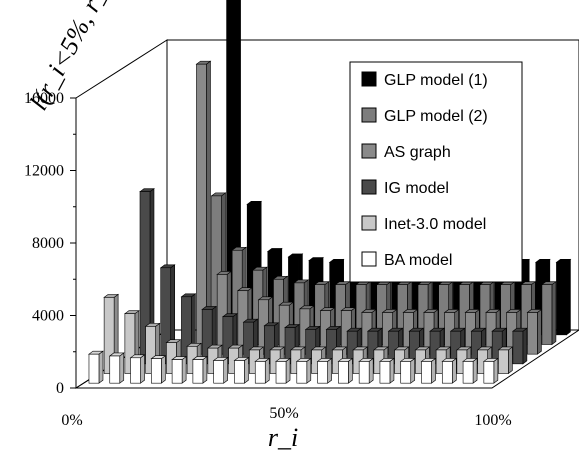  I want to click on x-tick-label-0: 0%, so click(71, 420).